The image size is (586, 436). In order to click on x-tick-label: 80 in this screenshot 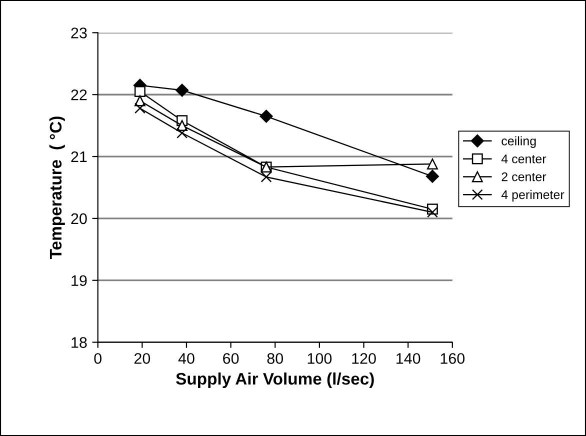, I will do `click(275, 358)`.